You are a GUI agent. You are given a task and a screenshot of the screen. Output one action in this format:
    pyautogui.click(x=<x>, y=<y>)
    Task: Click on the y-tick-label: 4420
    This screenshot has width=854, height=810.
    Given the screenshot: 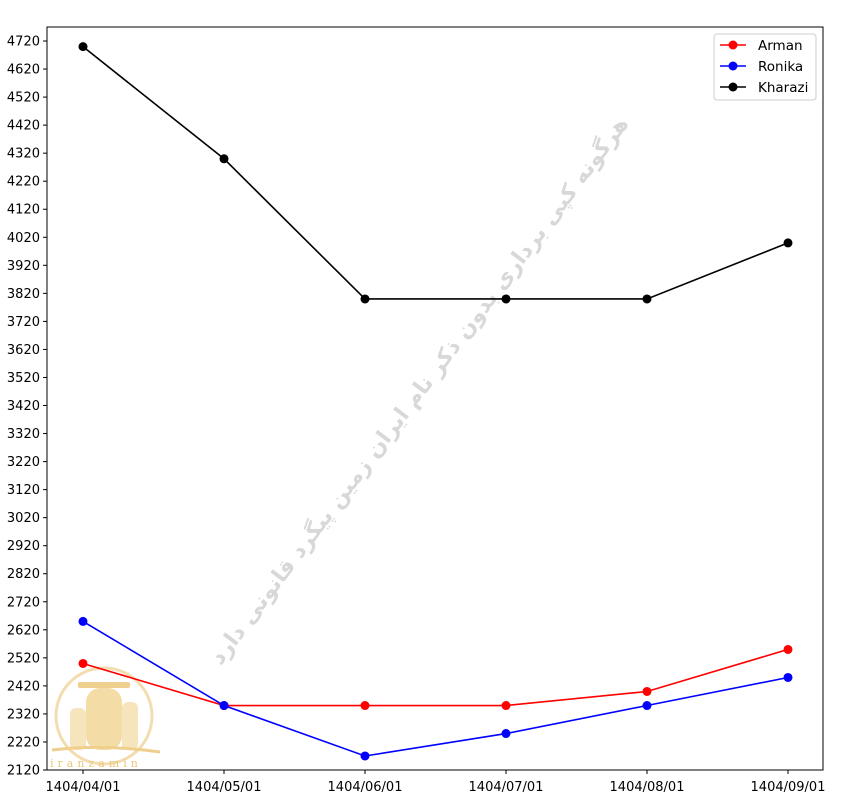 What is the action you would take?
    pyautogui.click(x=23, y=126)
    